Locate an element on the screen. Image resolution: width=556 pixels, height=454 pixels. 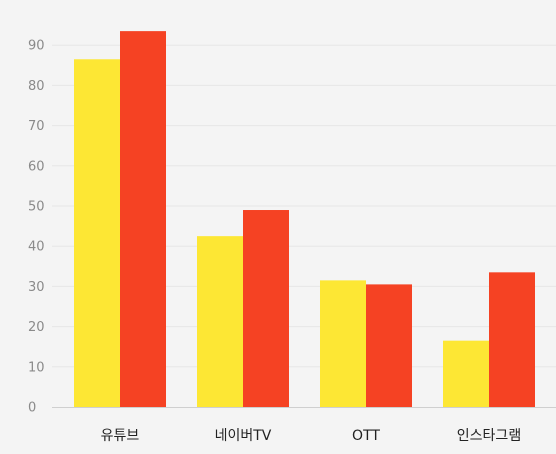
x-axis-ticks: 유튜브 네이버TV OTT 인스타그램 is located at coordinates (311, 436).